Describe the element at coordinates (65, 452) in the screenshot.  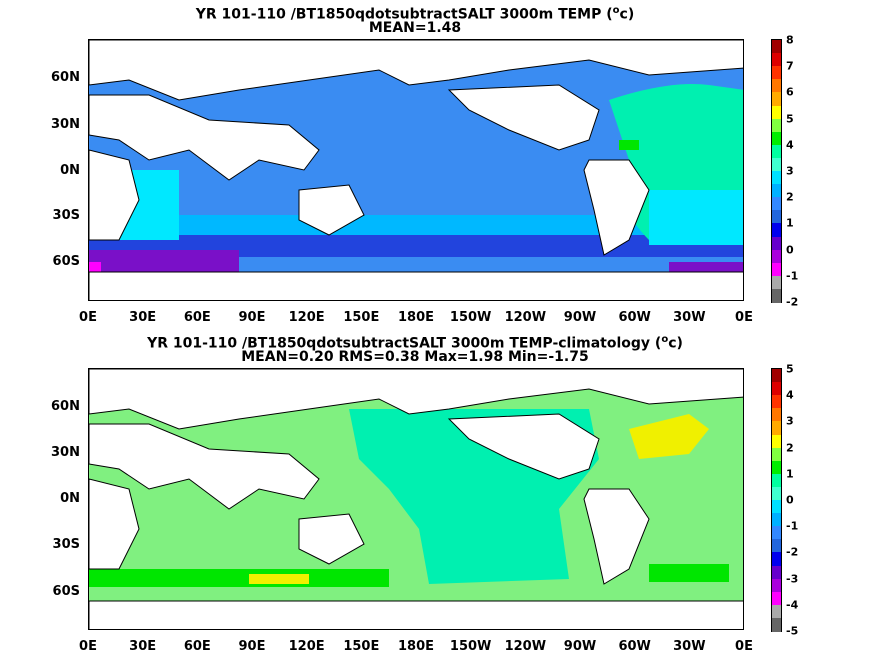
I see `lat-label: 30N` at that location.